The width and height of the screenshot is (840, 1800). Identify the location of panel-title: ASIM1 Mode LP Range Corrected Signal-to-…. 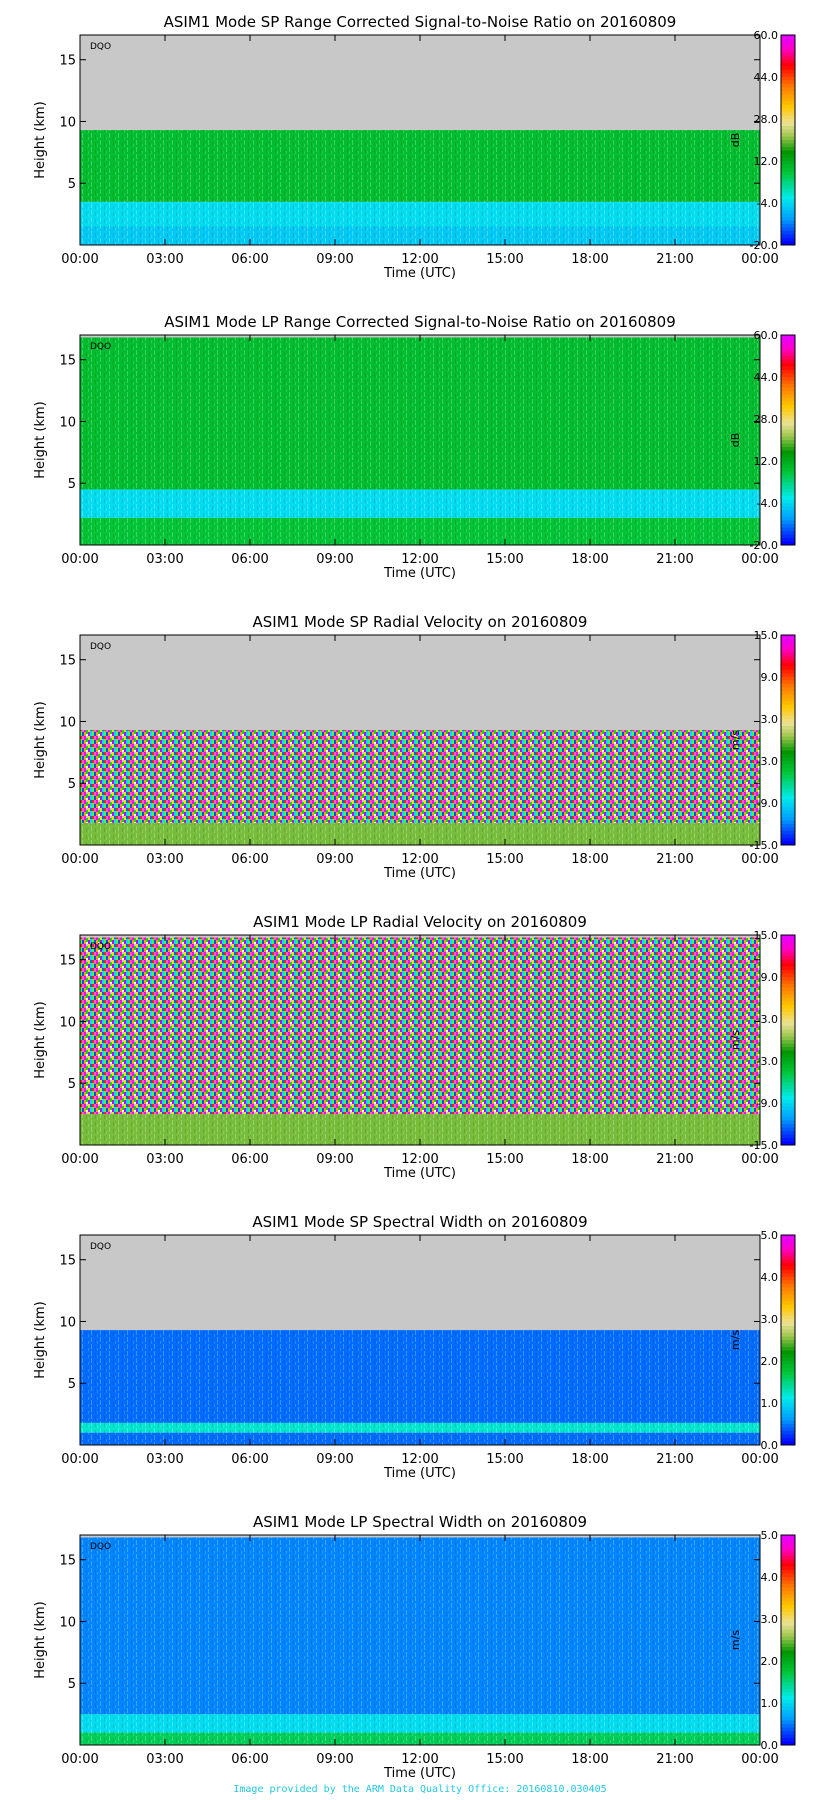
(420, 322).